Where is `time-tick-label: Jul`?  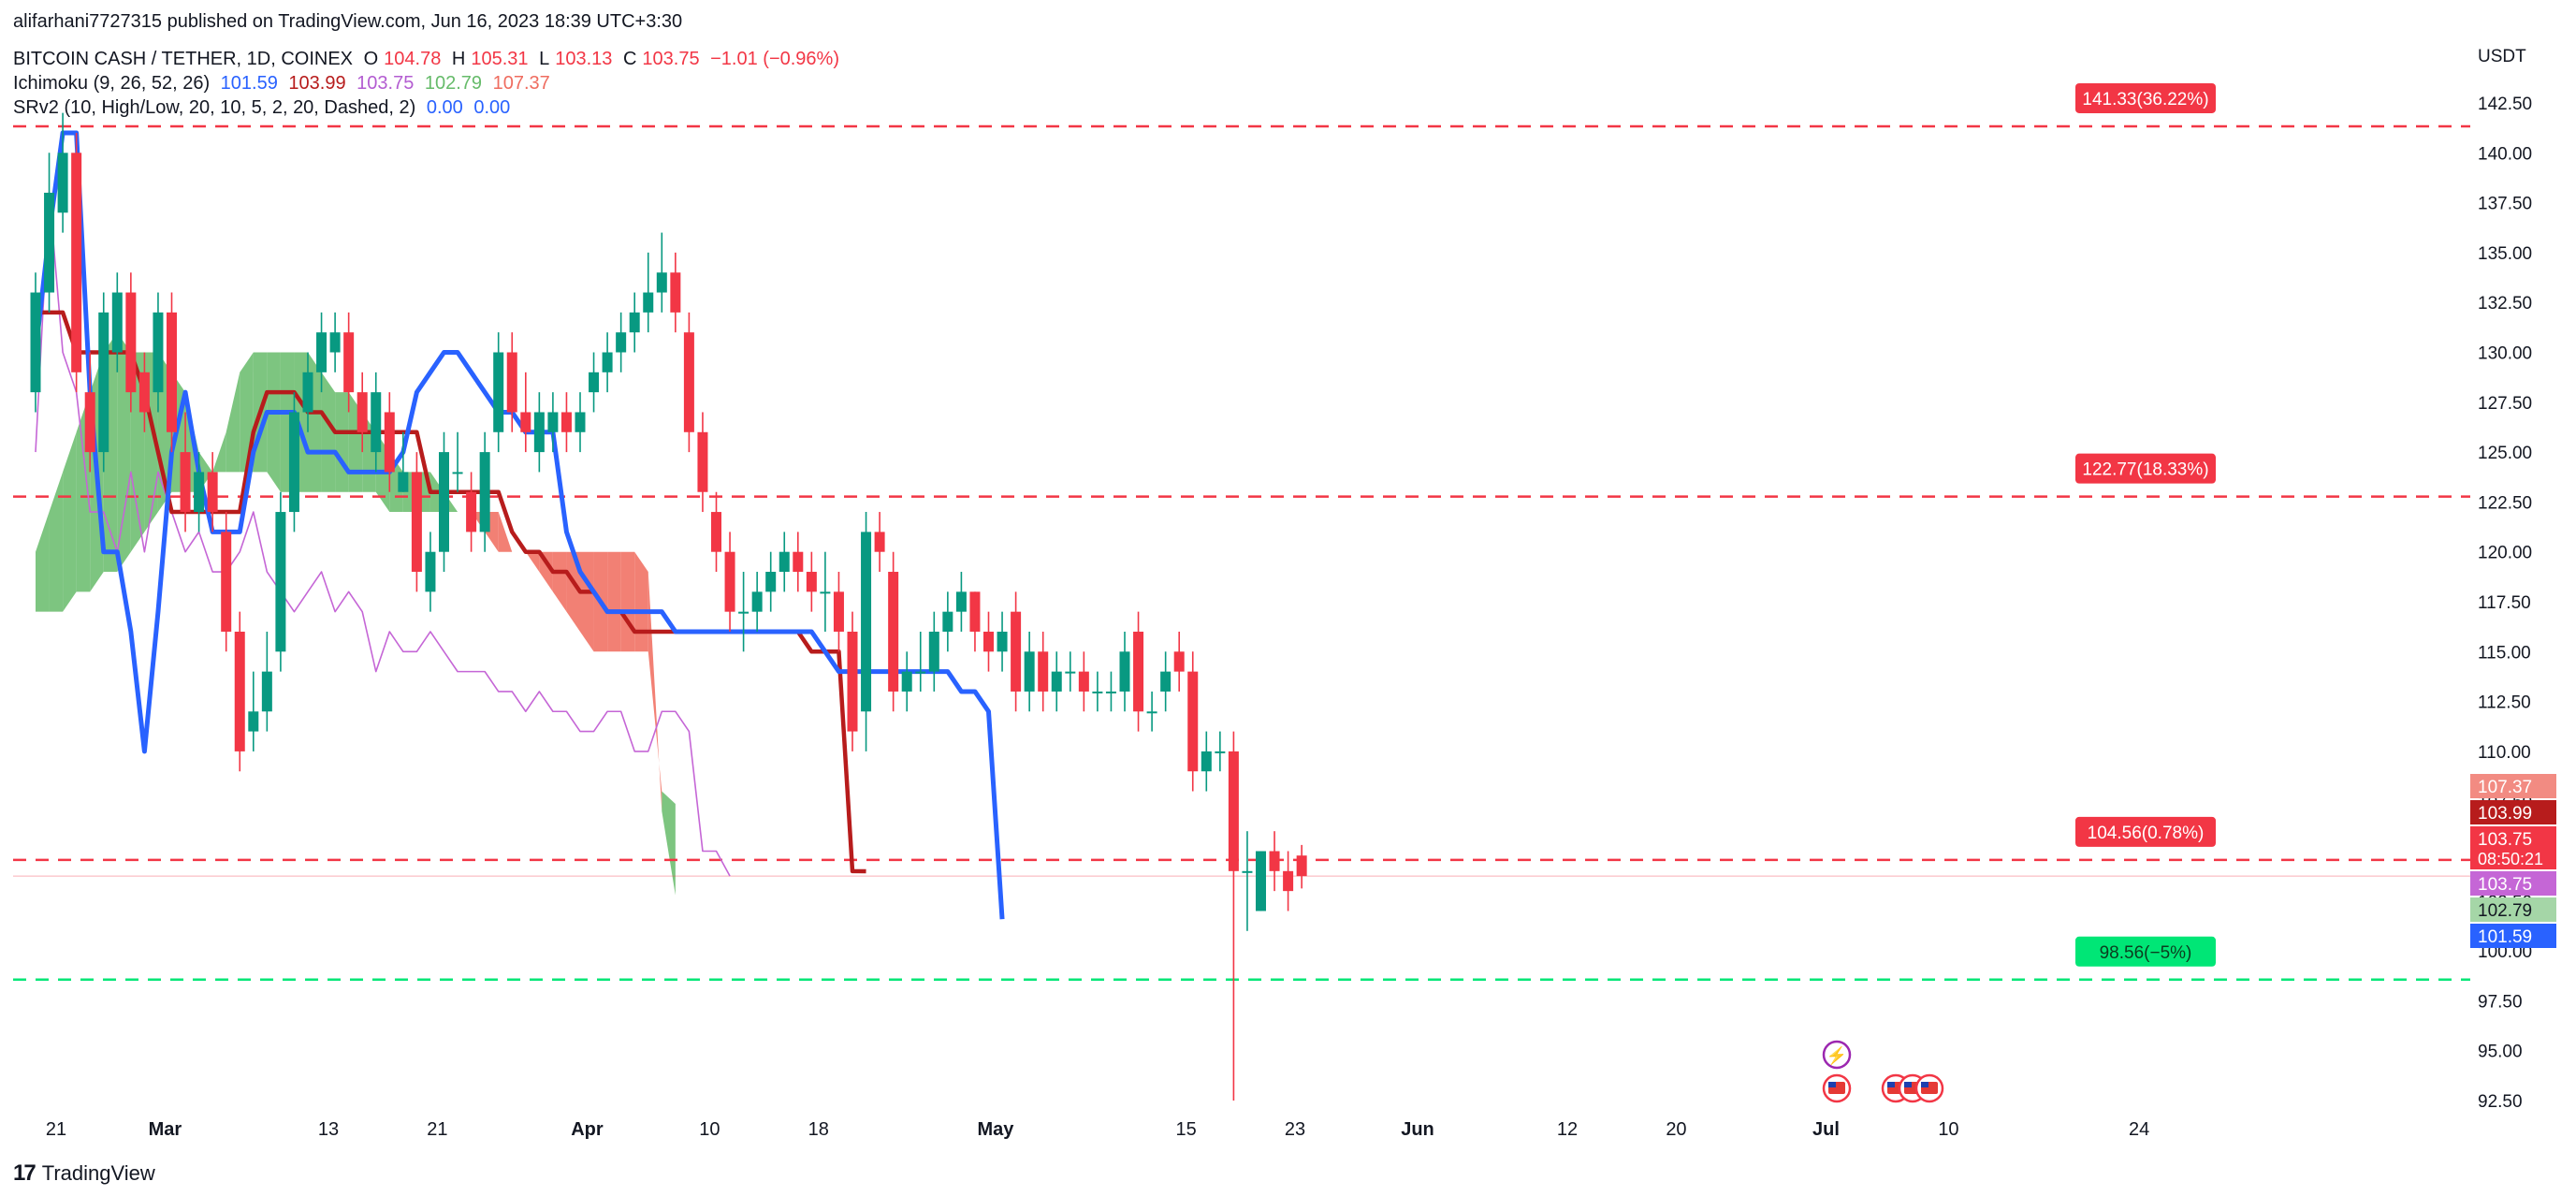 time-tick-label: Jul is located at coordinates (1826, 1129).